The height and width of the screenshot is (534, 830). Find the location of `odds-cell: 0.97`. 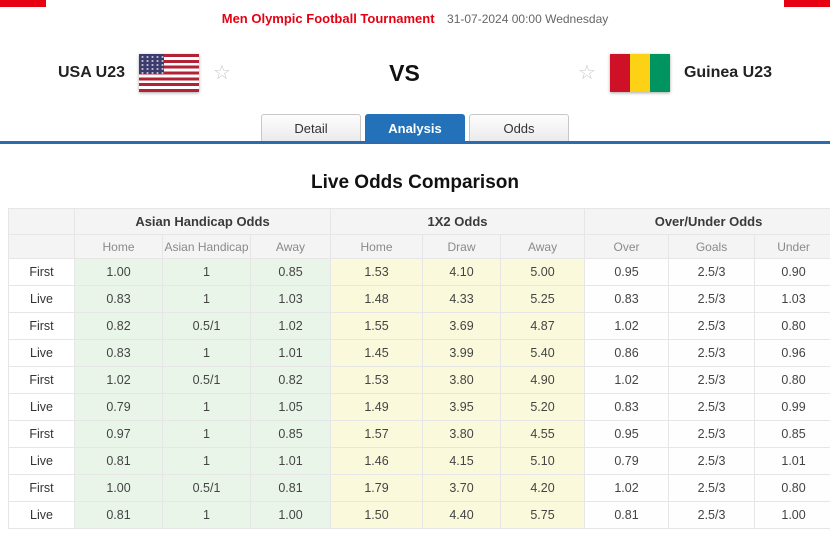

odds-cell: 0.97 is located at coordinates (118, 434).